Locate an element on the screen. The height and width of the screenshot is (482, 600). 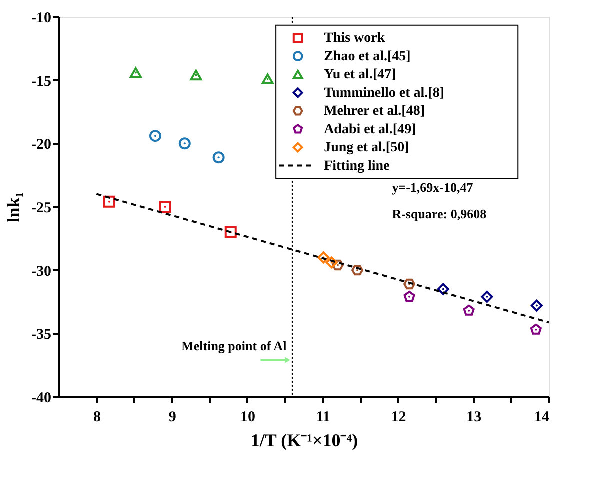
y-axis-title: lnk₁ is located at coordinates (14, 207).